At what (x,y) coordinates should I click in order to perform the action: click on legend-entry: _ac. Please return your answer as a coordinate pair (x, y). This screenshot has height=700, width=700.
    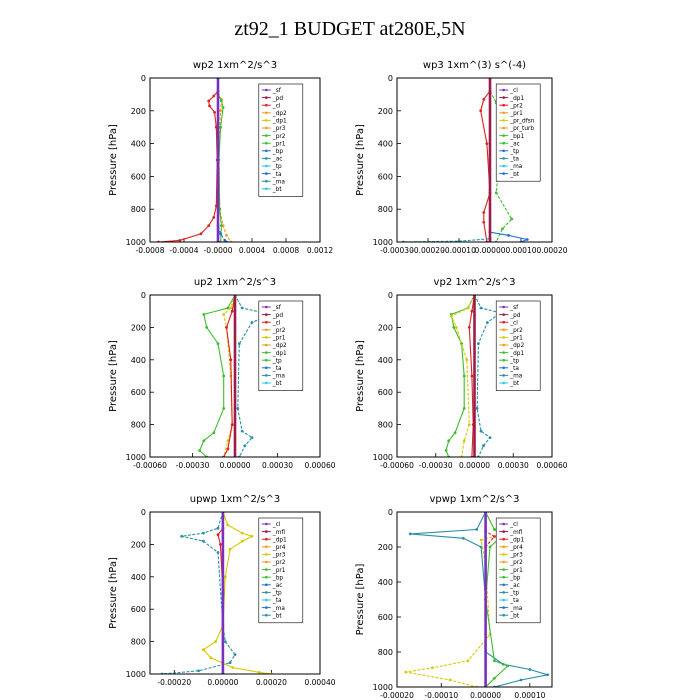
    Looking at the image, I should click on (277, 586).